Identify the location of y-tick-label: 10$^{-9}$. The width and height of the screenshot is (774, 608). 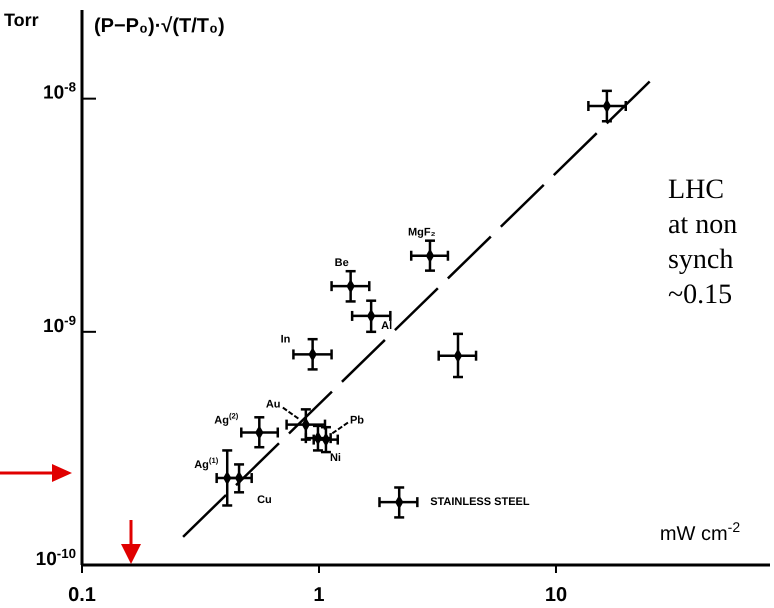
(59, 324).